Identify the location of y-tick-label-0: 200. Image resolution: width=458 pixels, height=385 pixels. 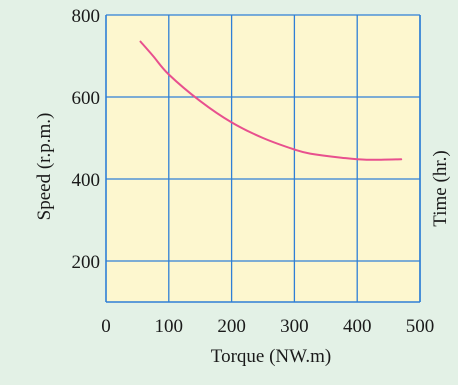
(86, 262).